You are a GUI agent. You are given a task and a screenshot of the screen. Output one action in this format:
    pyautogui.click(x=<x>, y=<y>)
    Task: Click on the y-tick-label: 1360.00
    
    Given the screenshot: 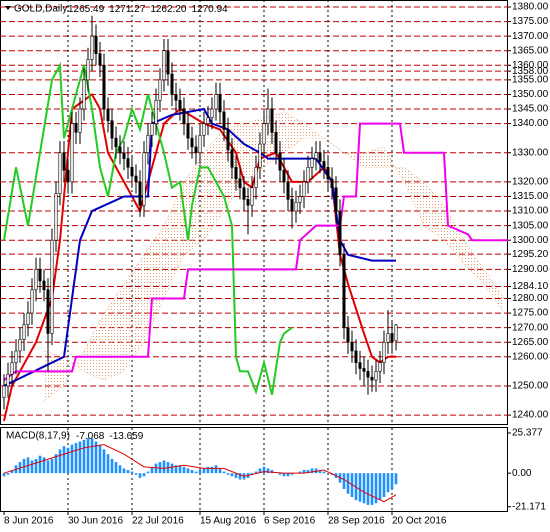 What is the action you would take?
    pyautogui.click(x=530, y=65)
    